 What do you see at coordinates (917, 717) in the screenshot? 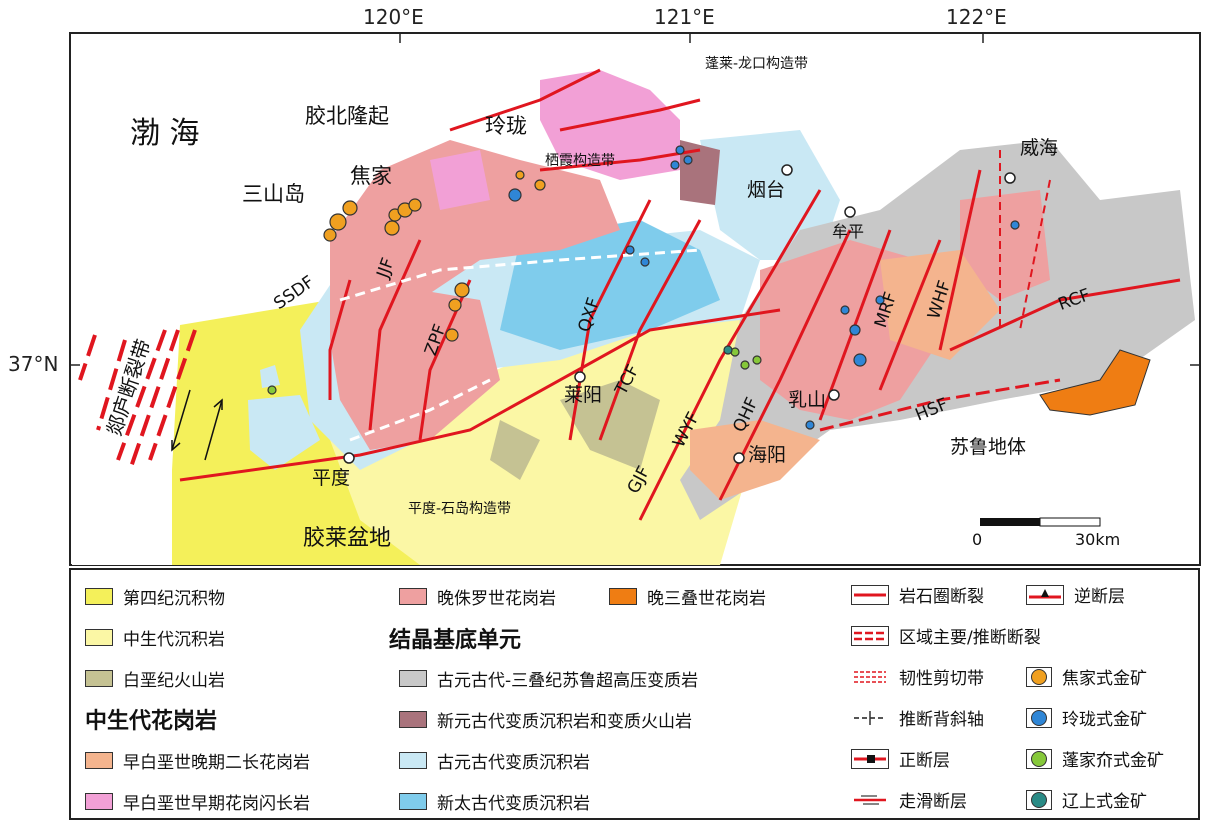
I see `legend-anticline: 推断背斜轴` at bounding box center [917, 717].